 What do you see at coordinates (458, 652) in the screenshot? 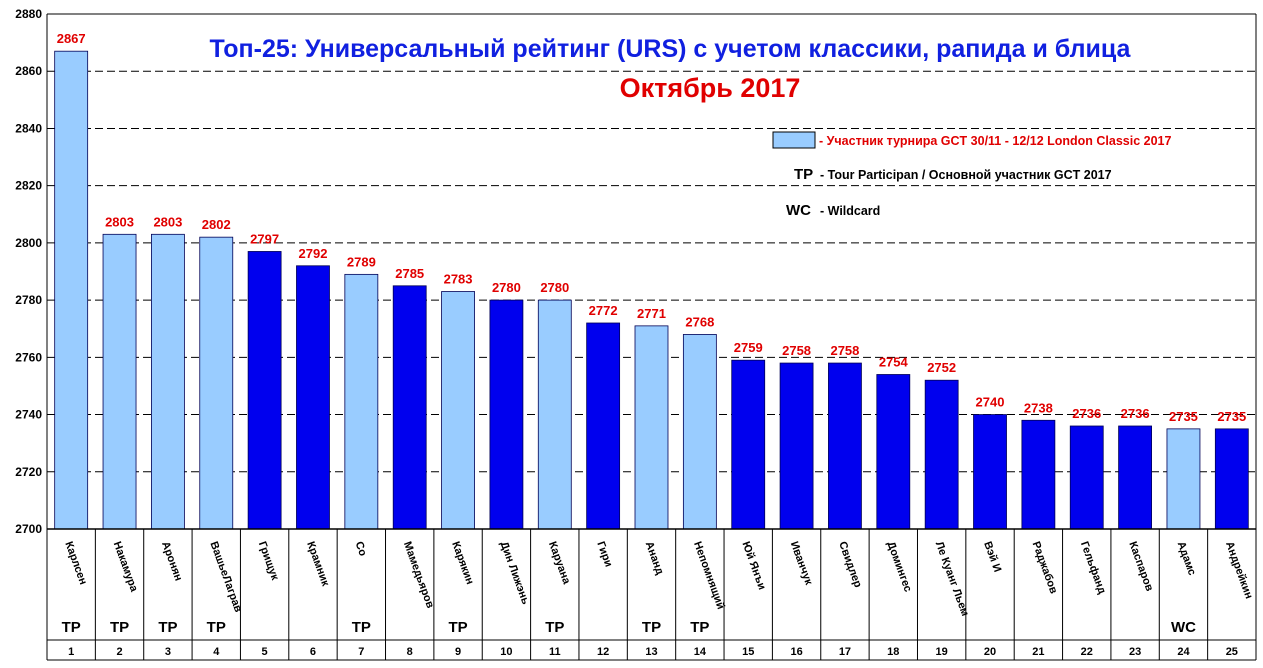
I see `rank-number: 9` at bounding box center [458, 652].